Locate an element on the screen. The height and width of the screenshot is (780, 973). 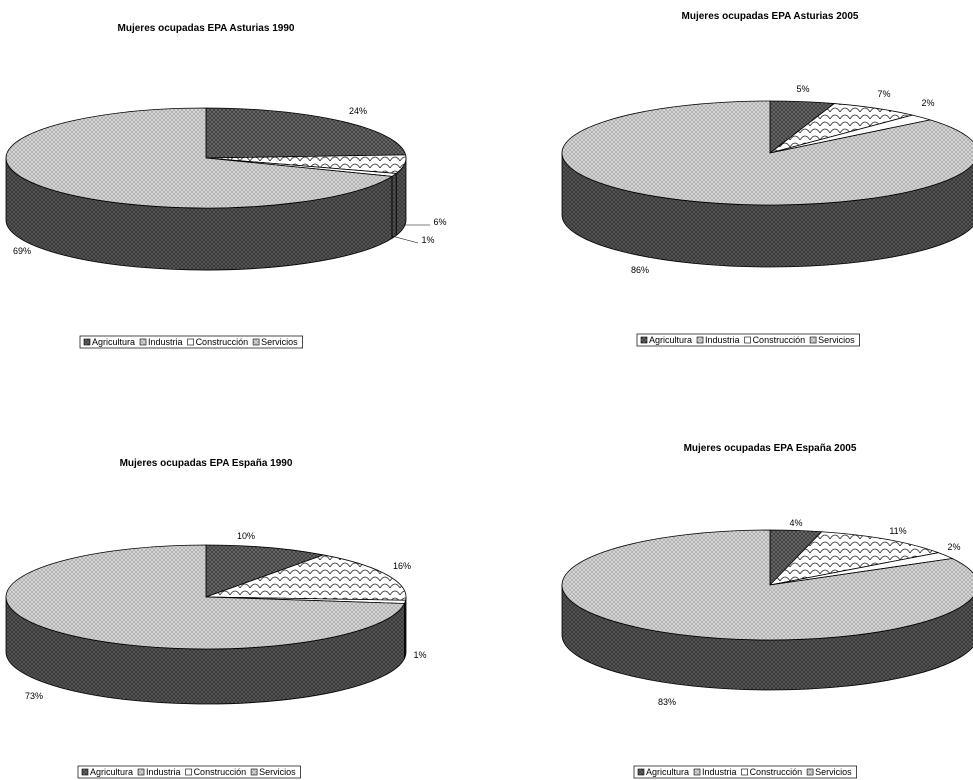
chart-title: Mujeres ocupadas EPA España 1990 is located at coordinates (206, 463).